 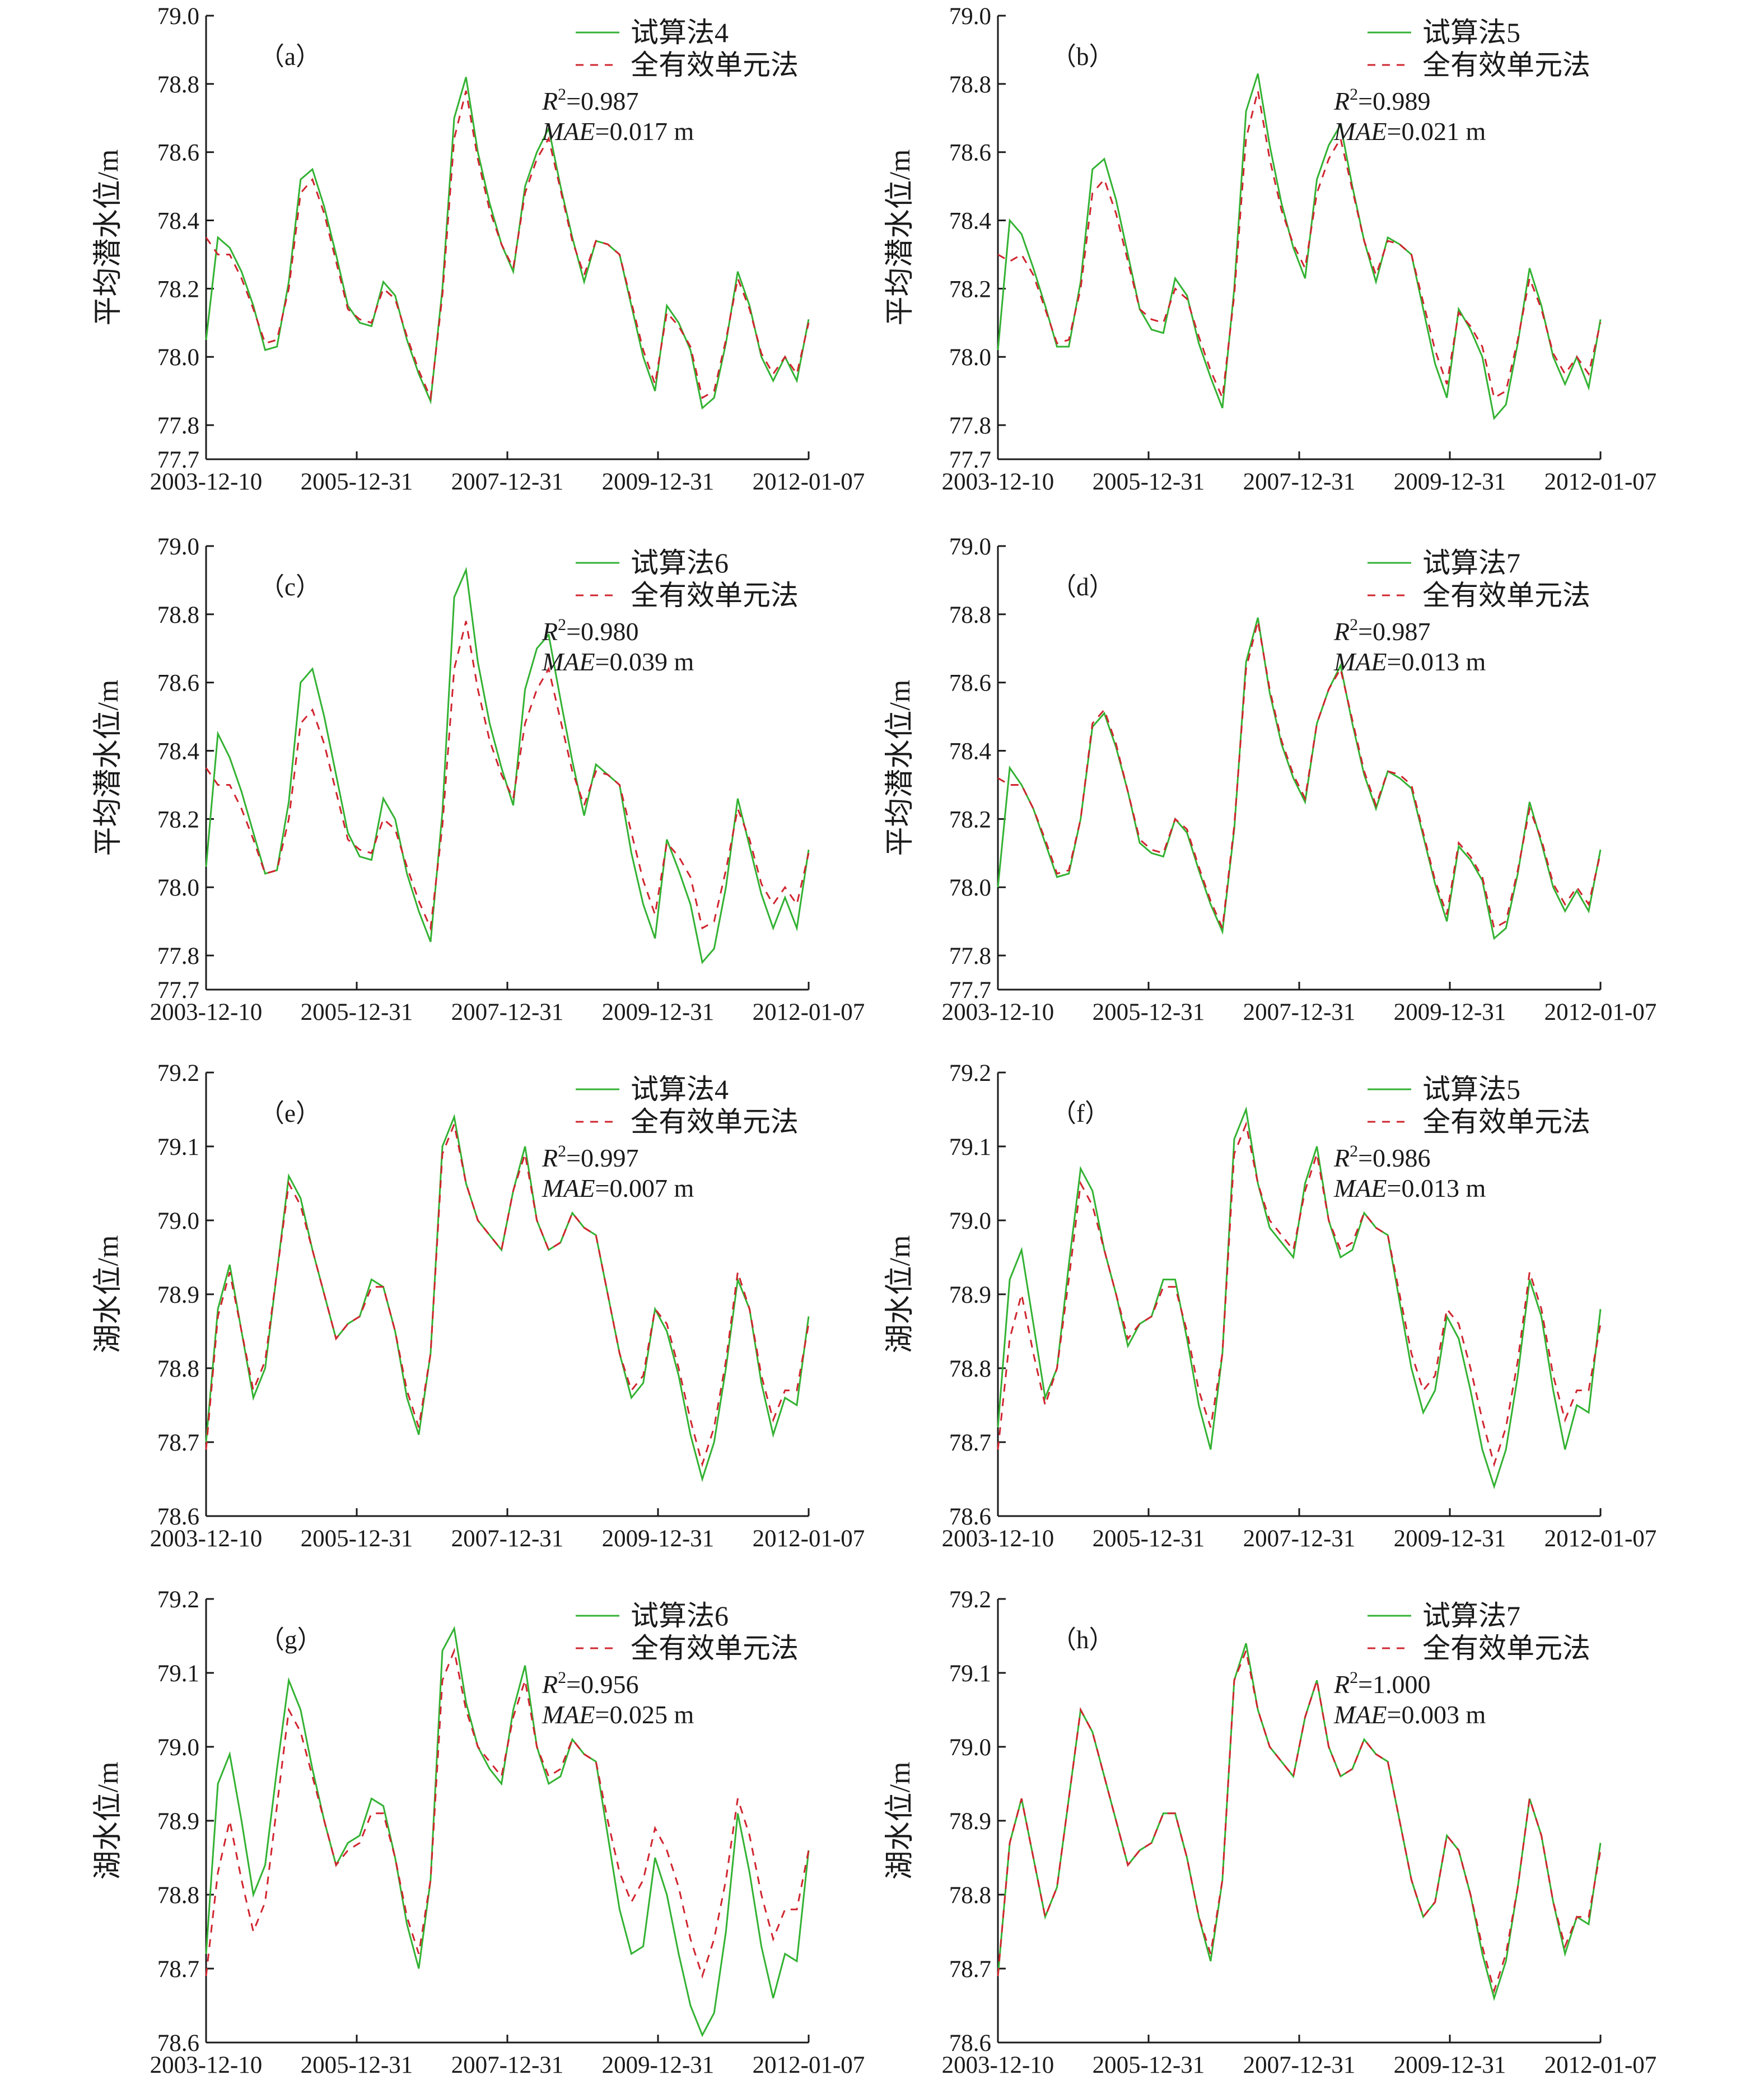 I want to click on legend-label-trial: 试算法7, so click(x=1471, y=1615).